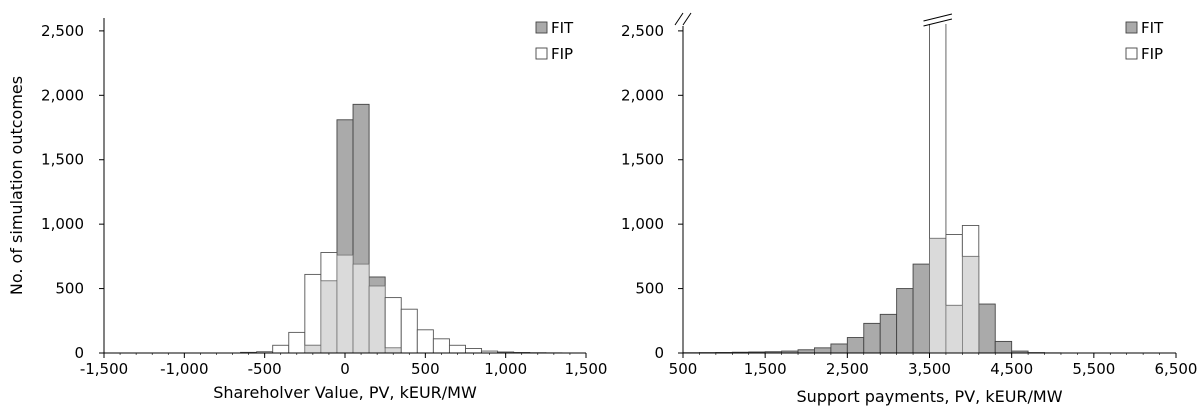 This screenshot has height=409, width=1203. What do you see at coordinates (929, 369) in the screenshot?
I see `x-tick-label: 3,500` at bounding box center [929, 369].